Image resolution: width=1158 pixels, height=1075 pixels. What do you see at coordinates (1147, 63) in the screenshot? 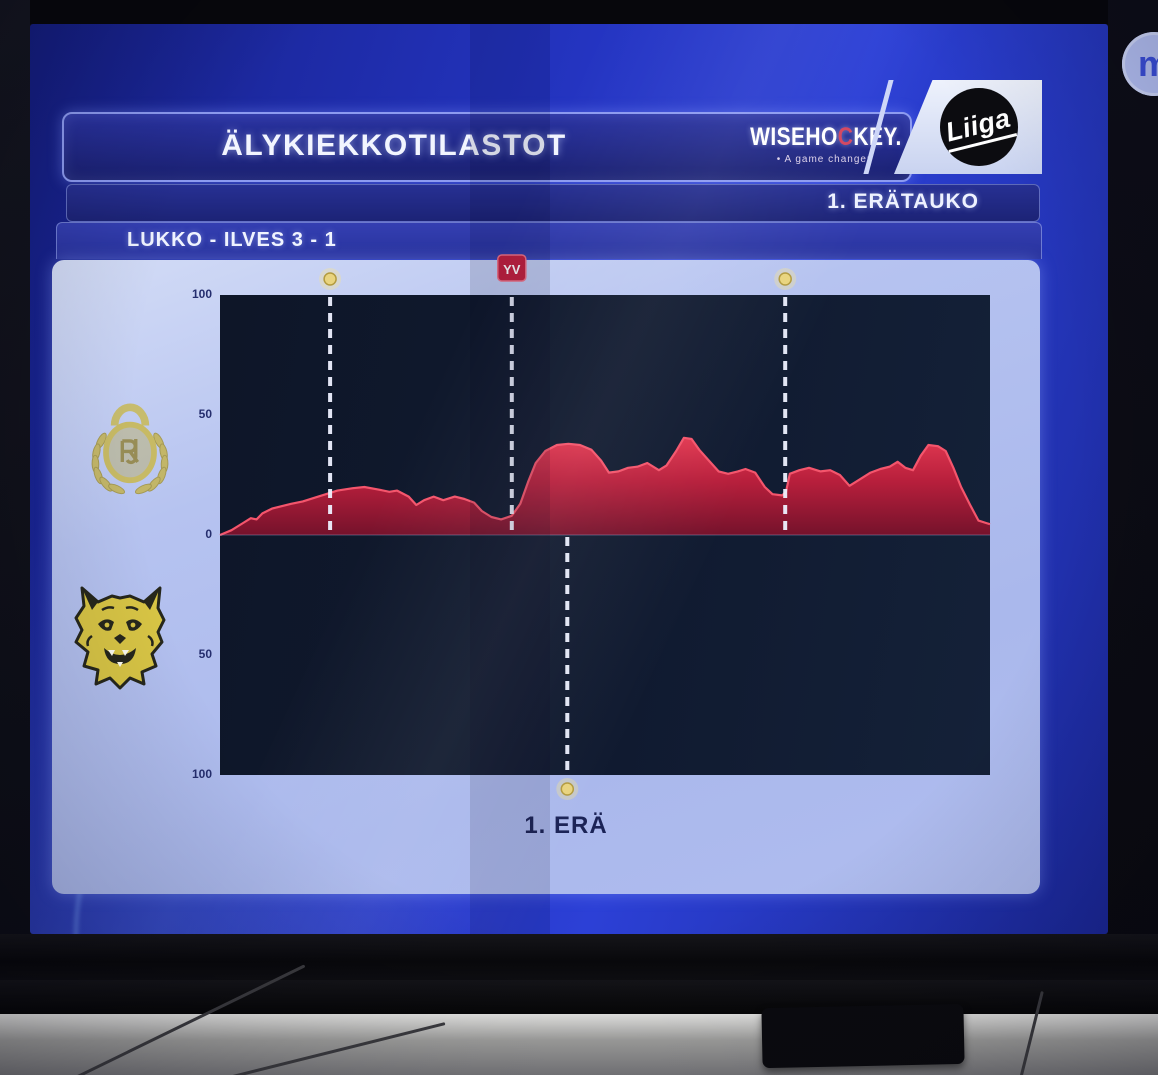
I see `m-overlay-label: m` at bounding box center [1147, 63].